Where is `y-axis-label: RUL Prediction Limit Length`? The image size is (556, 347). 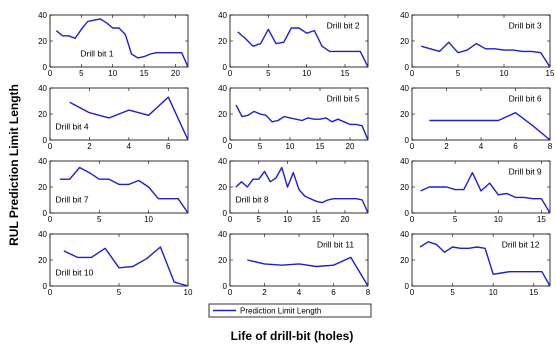
y-axis-label: RUL Prediction Limit Length is located at coordinates (14, 165).